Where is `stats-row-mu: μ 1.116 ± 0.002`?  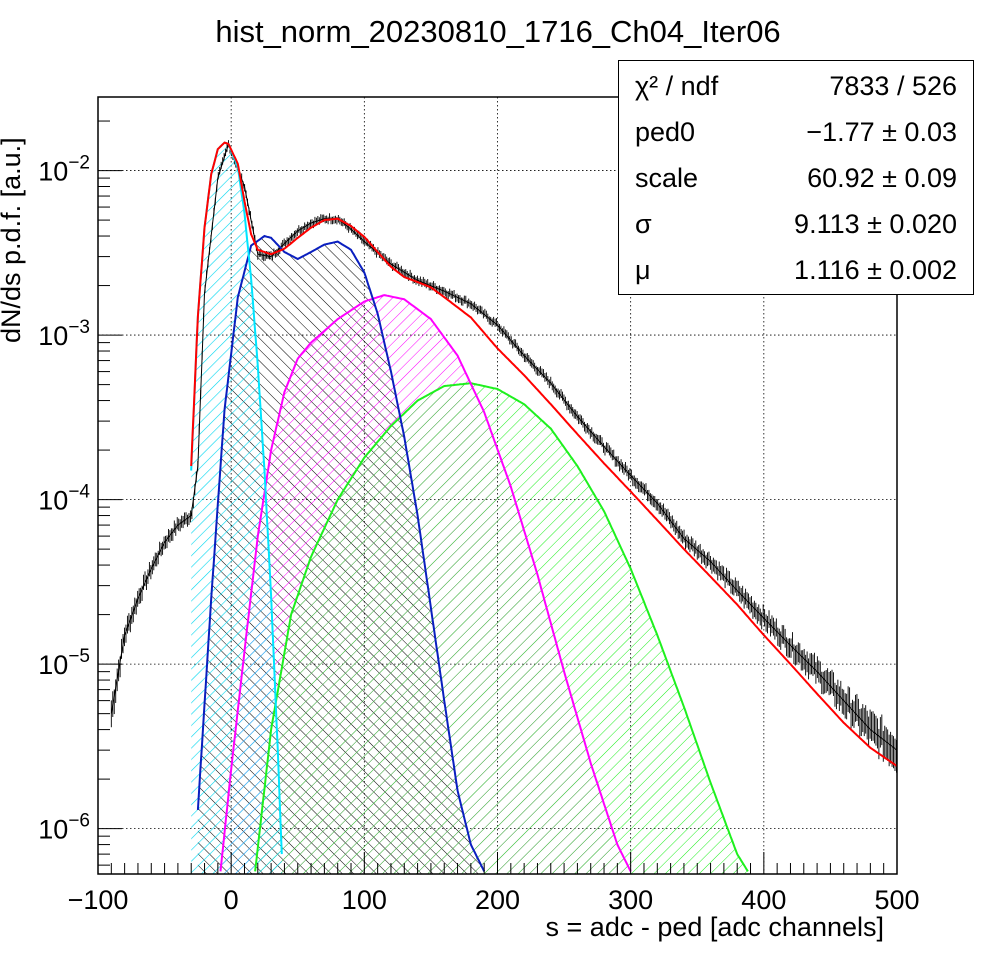
stats-row-mu: μ 1.116 ± 0.002 is located at coordinates (796, 272).